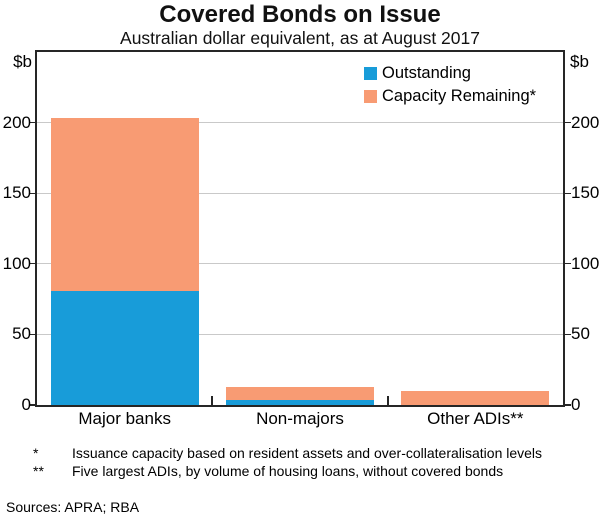 The width and height of the screenshot is (600, 520). What do you see at coordinates (21, 334) in the screenshot?
I see `y-axis-label-left: 50` at bounding box center [21, 334].